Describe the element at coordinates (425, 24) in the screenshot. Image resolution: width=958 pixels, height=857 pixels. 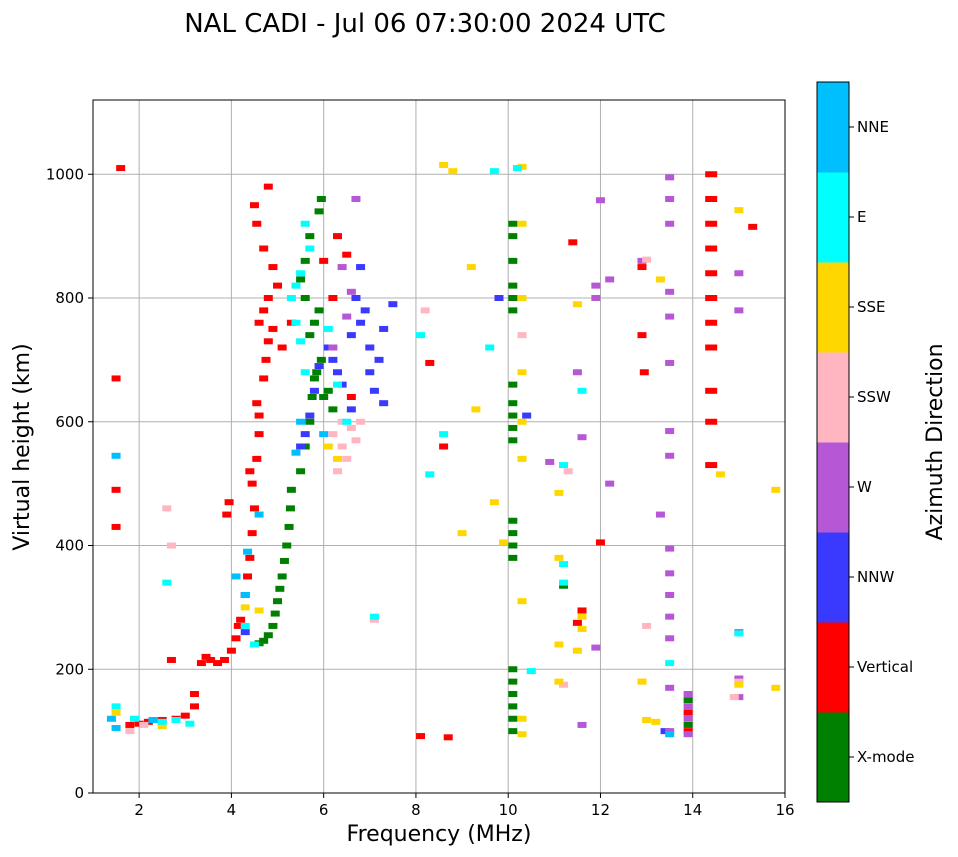
I see `chart-title: NAL CADI - Jul 06 07:30:00 2024 UTC` at that location.